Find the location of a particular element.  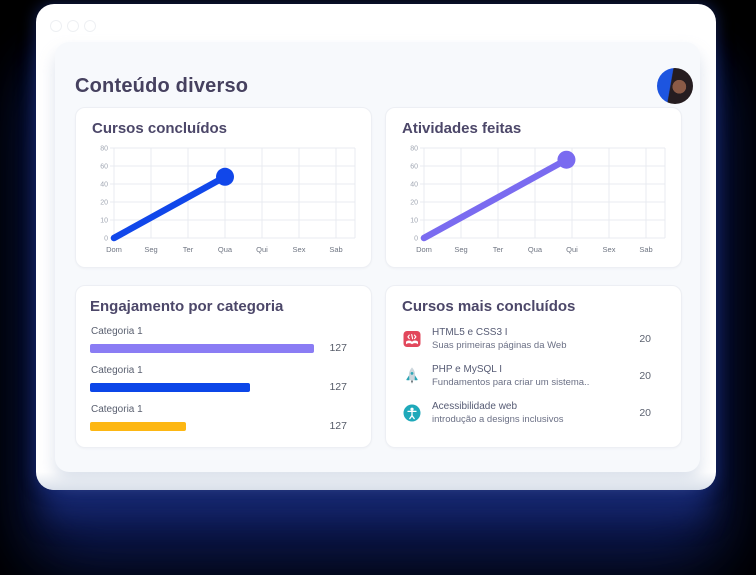

course-title: HTML5 e CSS3 I is located at coordinates (470, 332).